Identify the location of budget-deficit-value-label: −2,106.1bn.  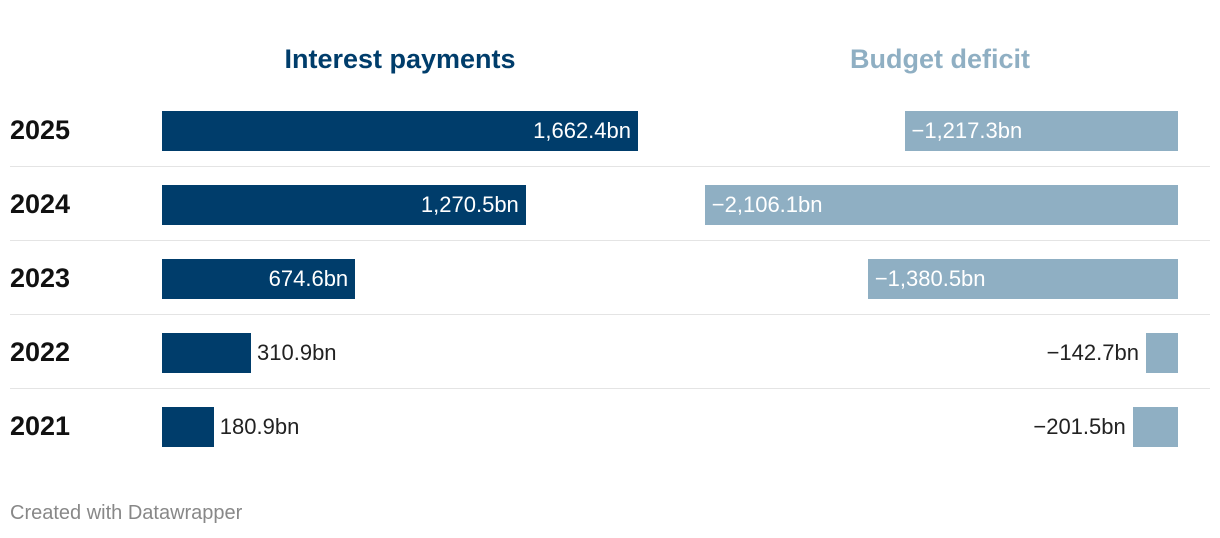
(767, 204).